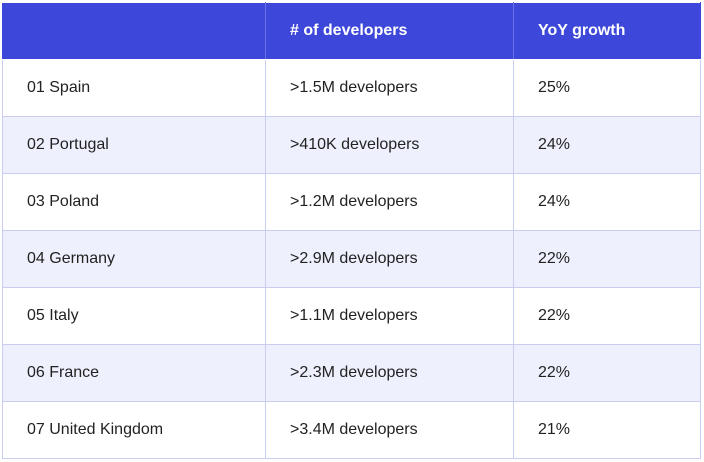  I want to click on developers-cell: >1.2M developers, so click(389, 202).